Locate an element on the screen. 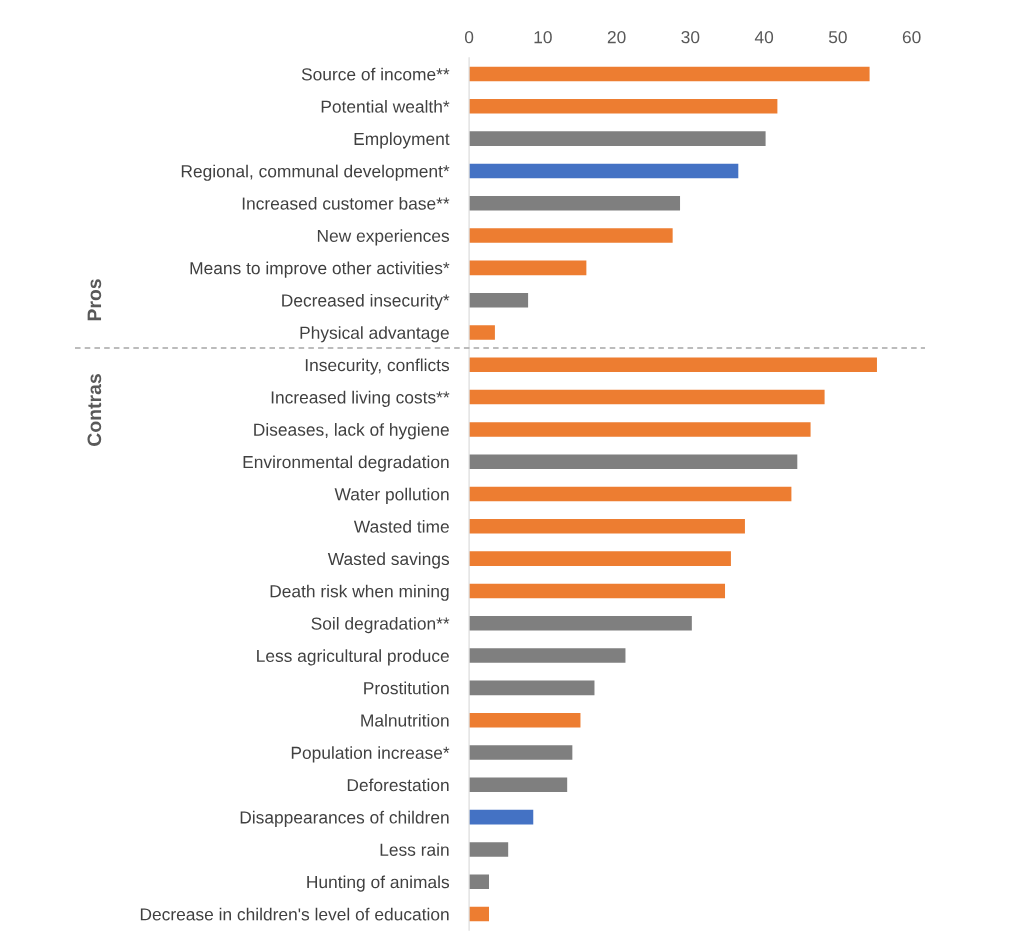 The image size is (1022, 933). text: Contras is located at coordinates (94, 410).